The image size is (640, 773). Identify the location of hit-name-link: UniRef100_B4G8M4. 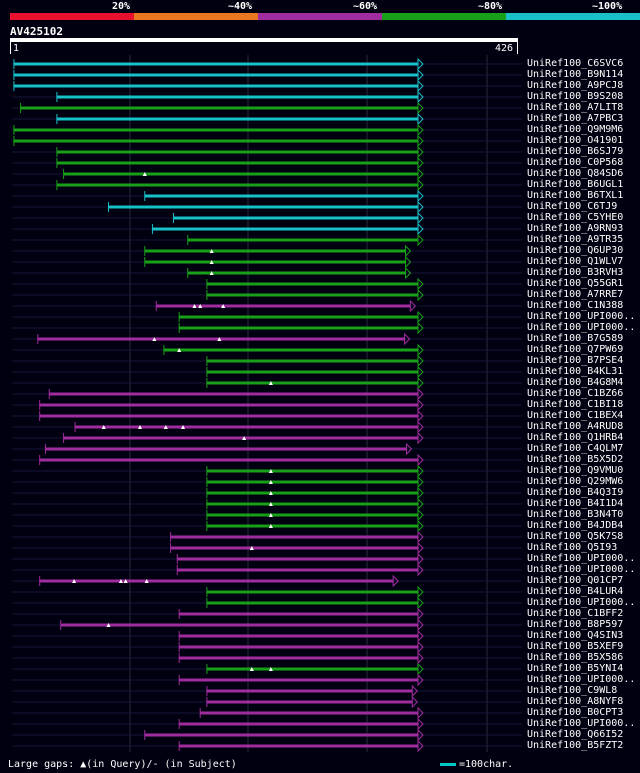
(575, 382).